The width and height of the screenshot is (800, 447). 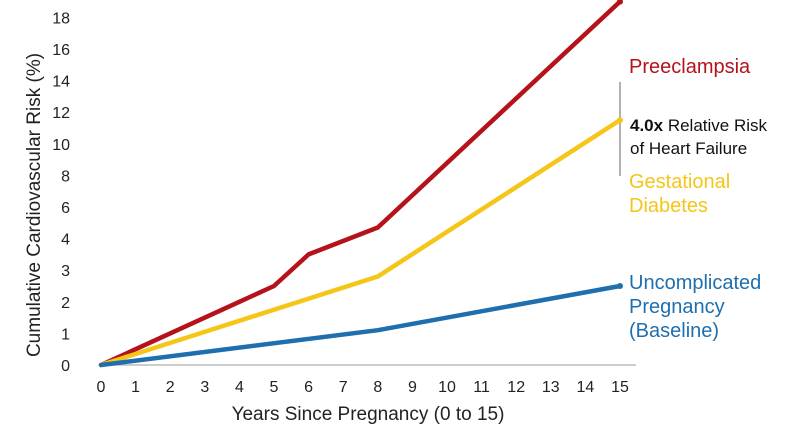 What do you see at coordinates (65, 271) in the screenshot?
I see `y-tick-label: 3` at bounding box center [65, 271].